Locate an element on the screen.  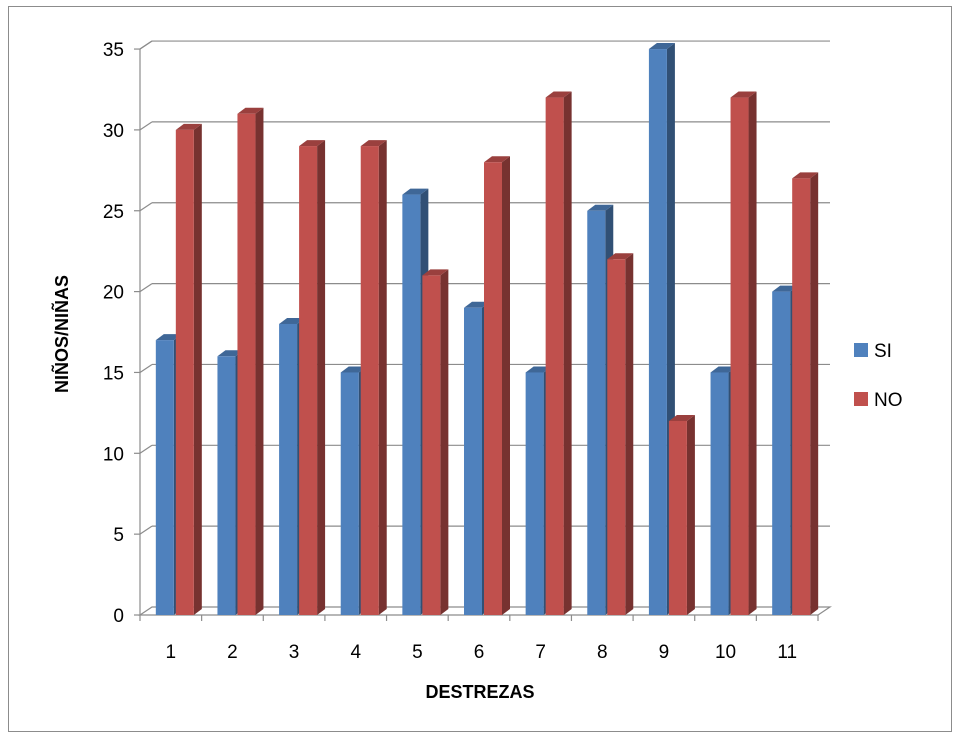
x-axis-ticks: 1 2 3 4 5 6 7 8 9 10 11 is located at coordinates (479, 639).